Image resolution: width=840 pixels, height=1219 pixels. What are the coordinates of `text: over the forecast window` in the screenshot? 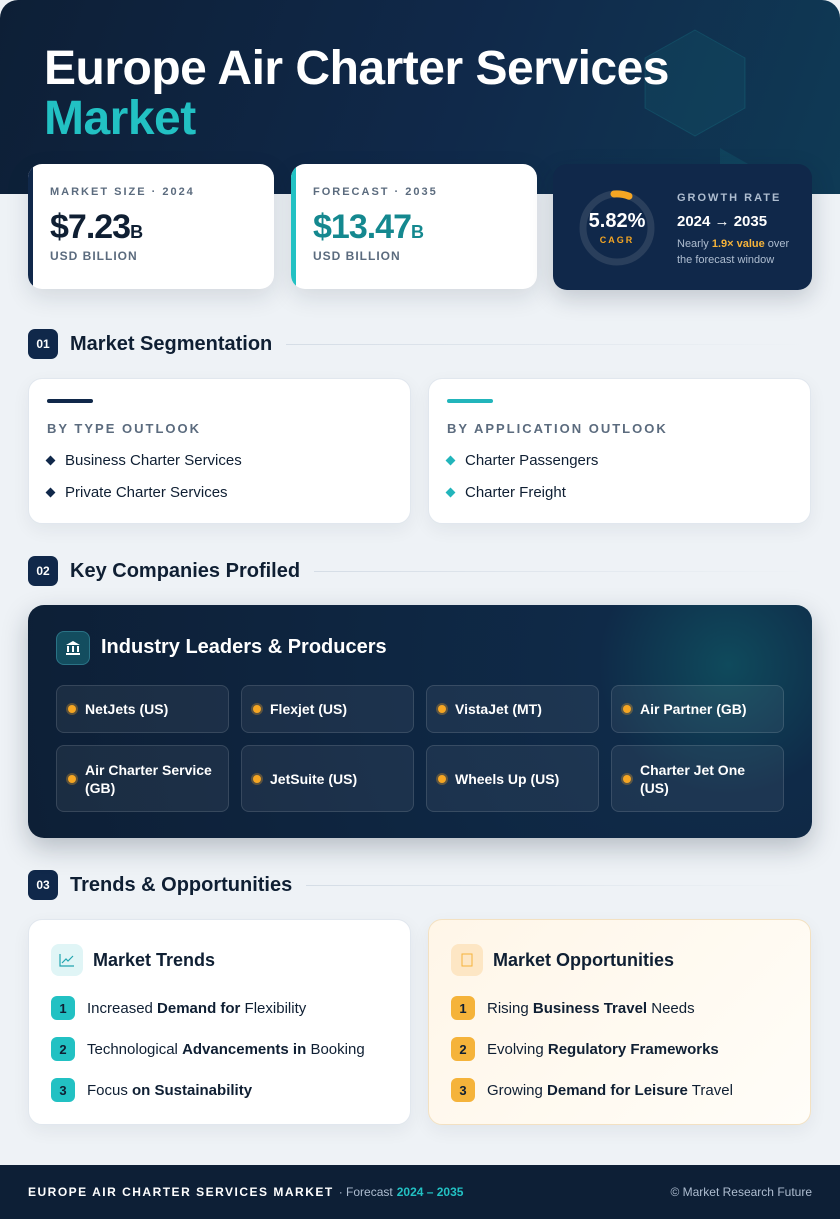 It's located at (733, 252).